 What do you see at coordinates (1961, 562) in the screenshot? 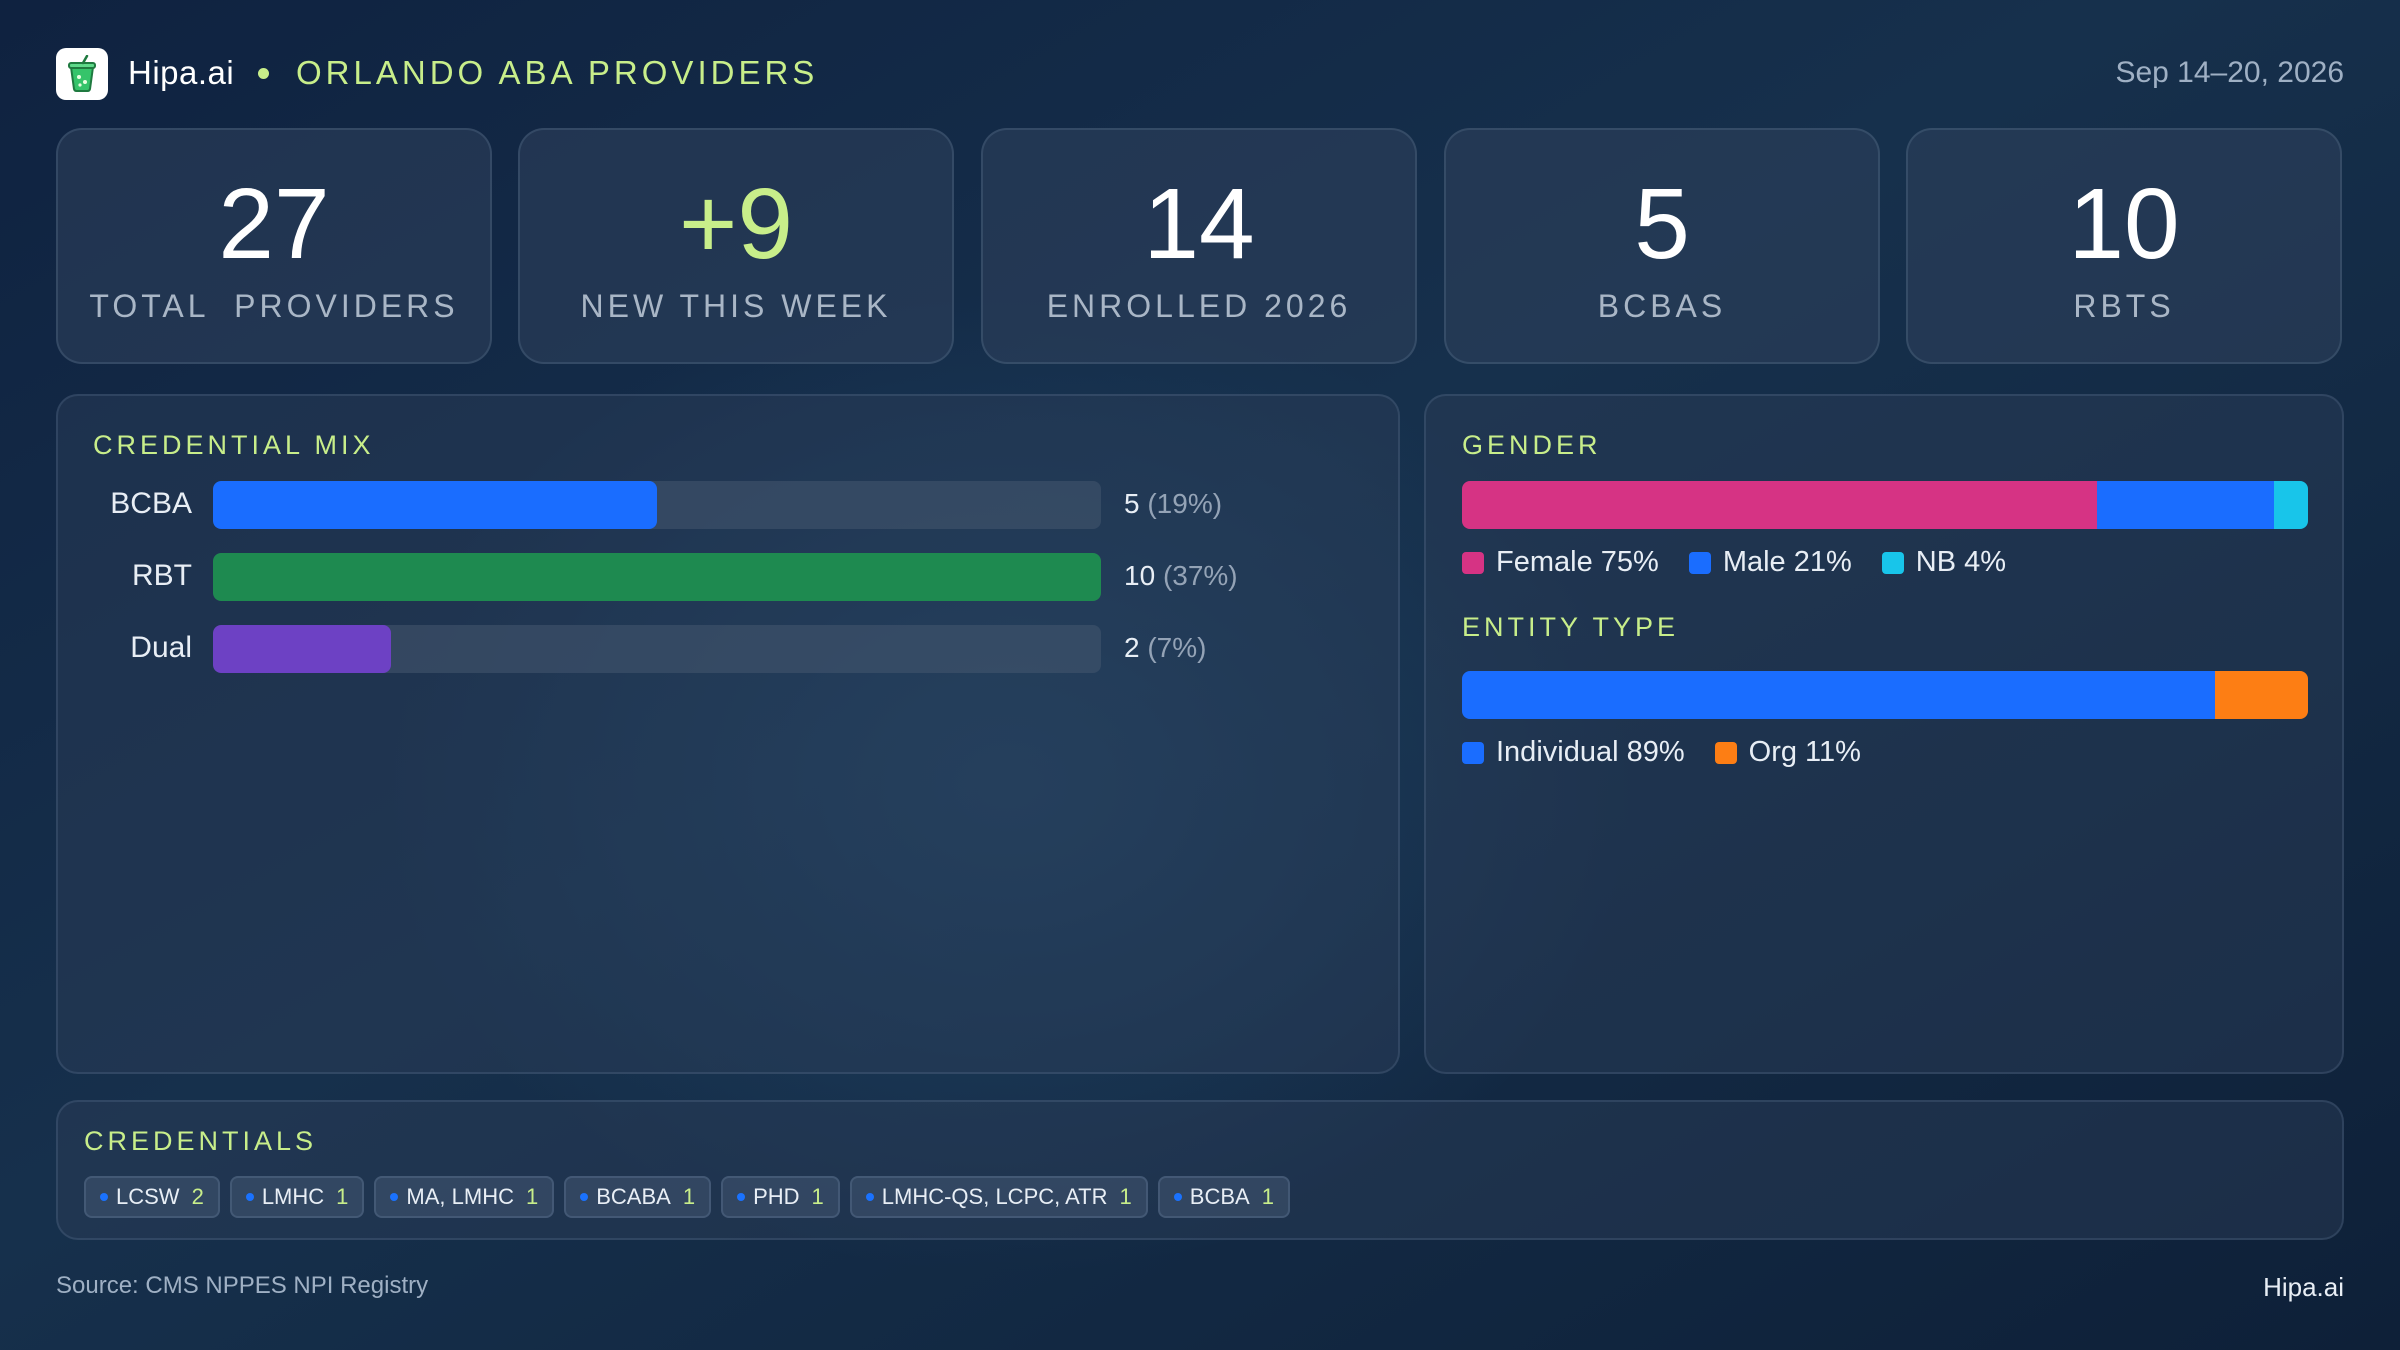
I see `legend-label: NB 4%` at bounding box center [1961, 562].